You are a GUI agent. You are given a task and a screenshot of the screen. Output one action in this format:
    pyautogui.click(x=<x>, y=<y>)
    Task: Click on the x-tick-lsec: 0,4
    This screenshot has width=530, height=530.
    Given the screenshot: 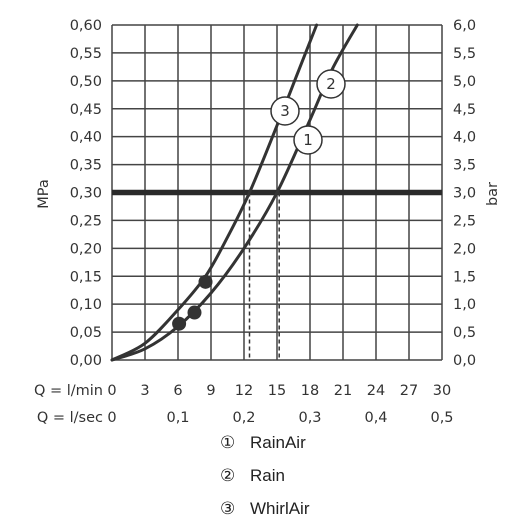 What is the action you would take?
    pyautogui.click(x=375, y=418)
    